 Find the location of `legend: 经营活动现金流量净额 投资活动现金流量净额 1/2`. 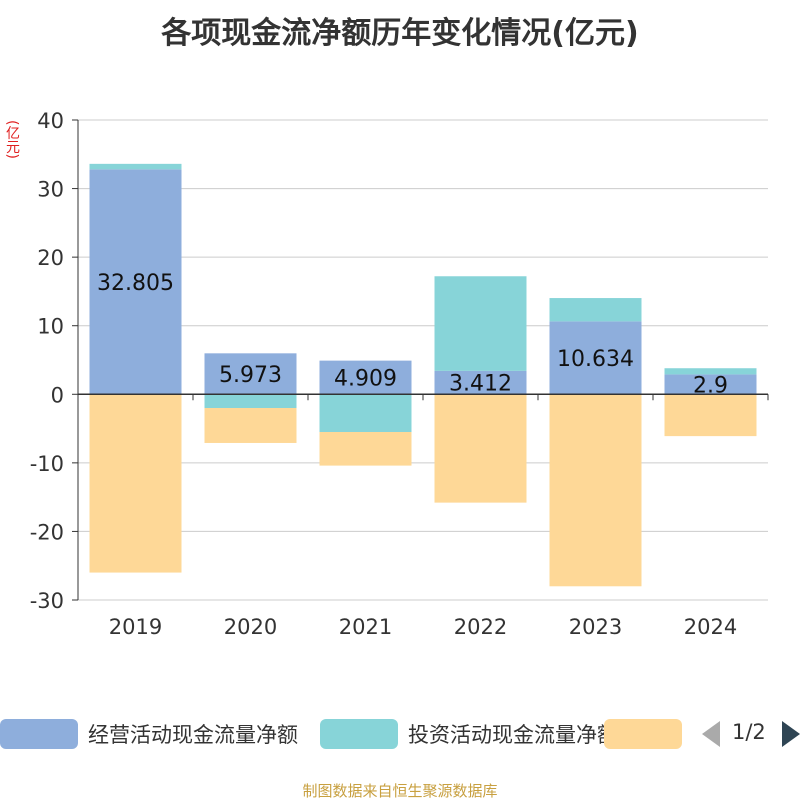

legend: 经营活动现金流量净额 投资活动现金流量净额 1/2 is located at coordinates (400, 734).